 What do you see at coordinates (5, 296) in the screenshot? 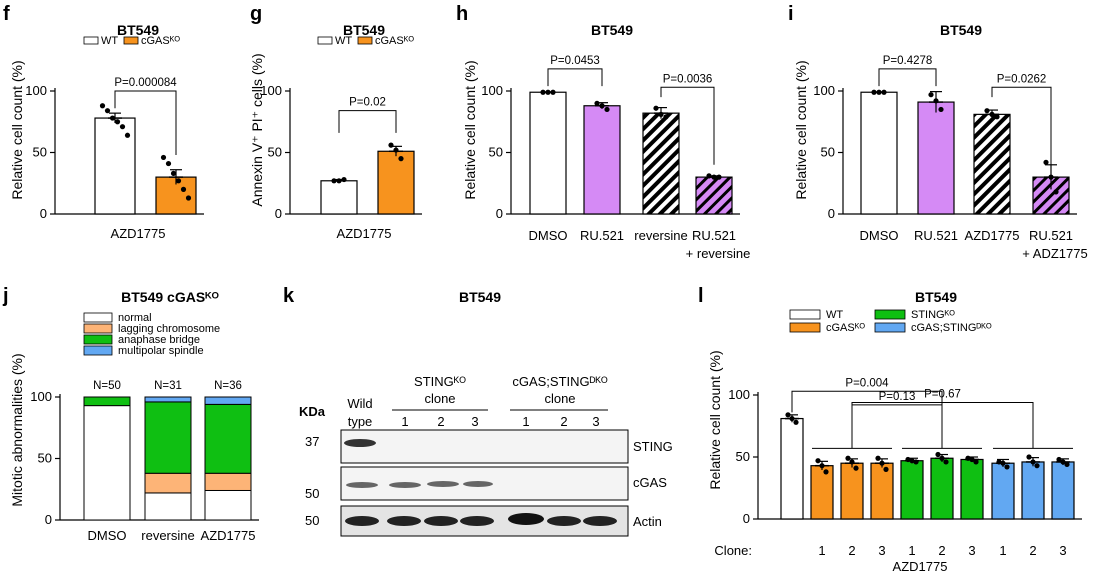
I see `panel-letter-j: j` at bounding box center [5, 296].